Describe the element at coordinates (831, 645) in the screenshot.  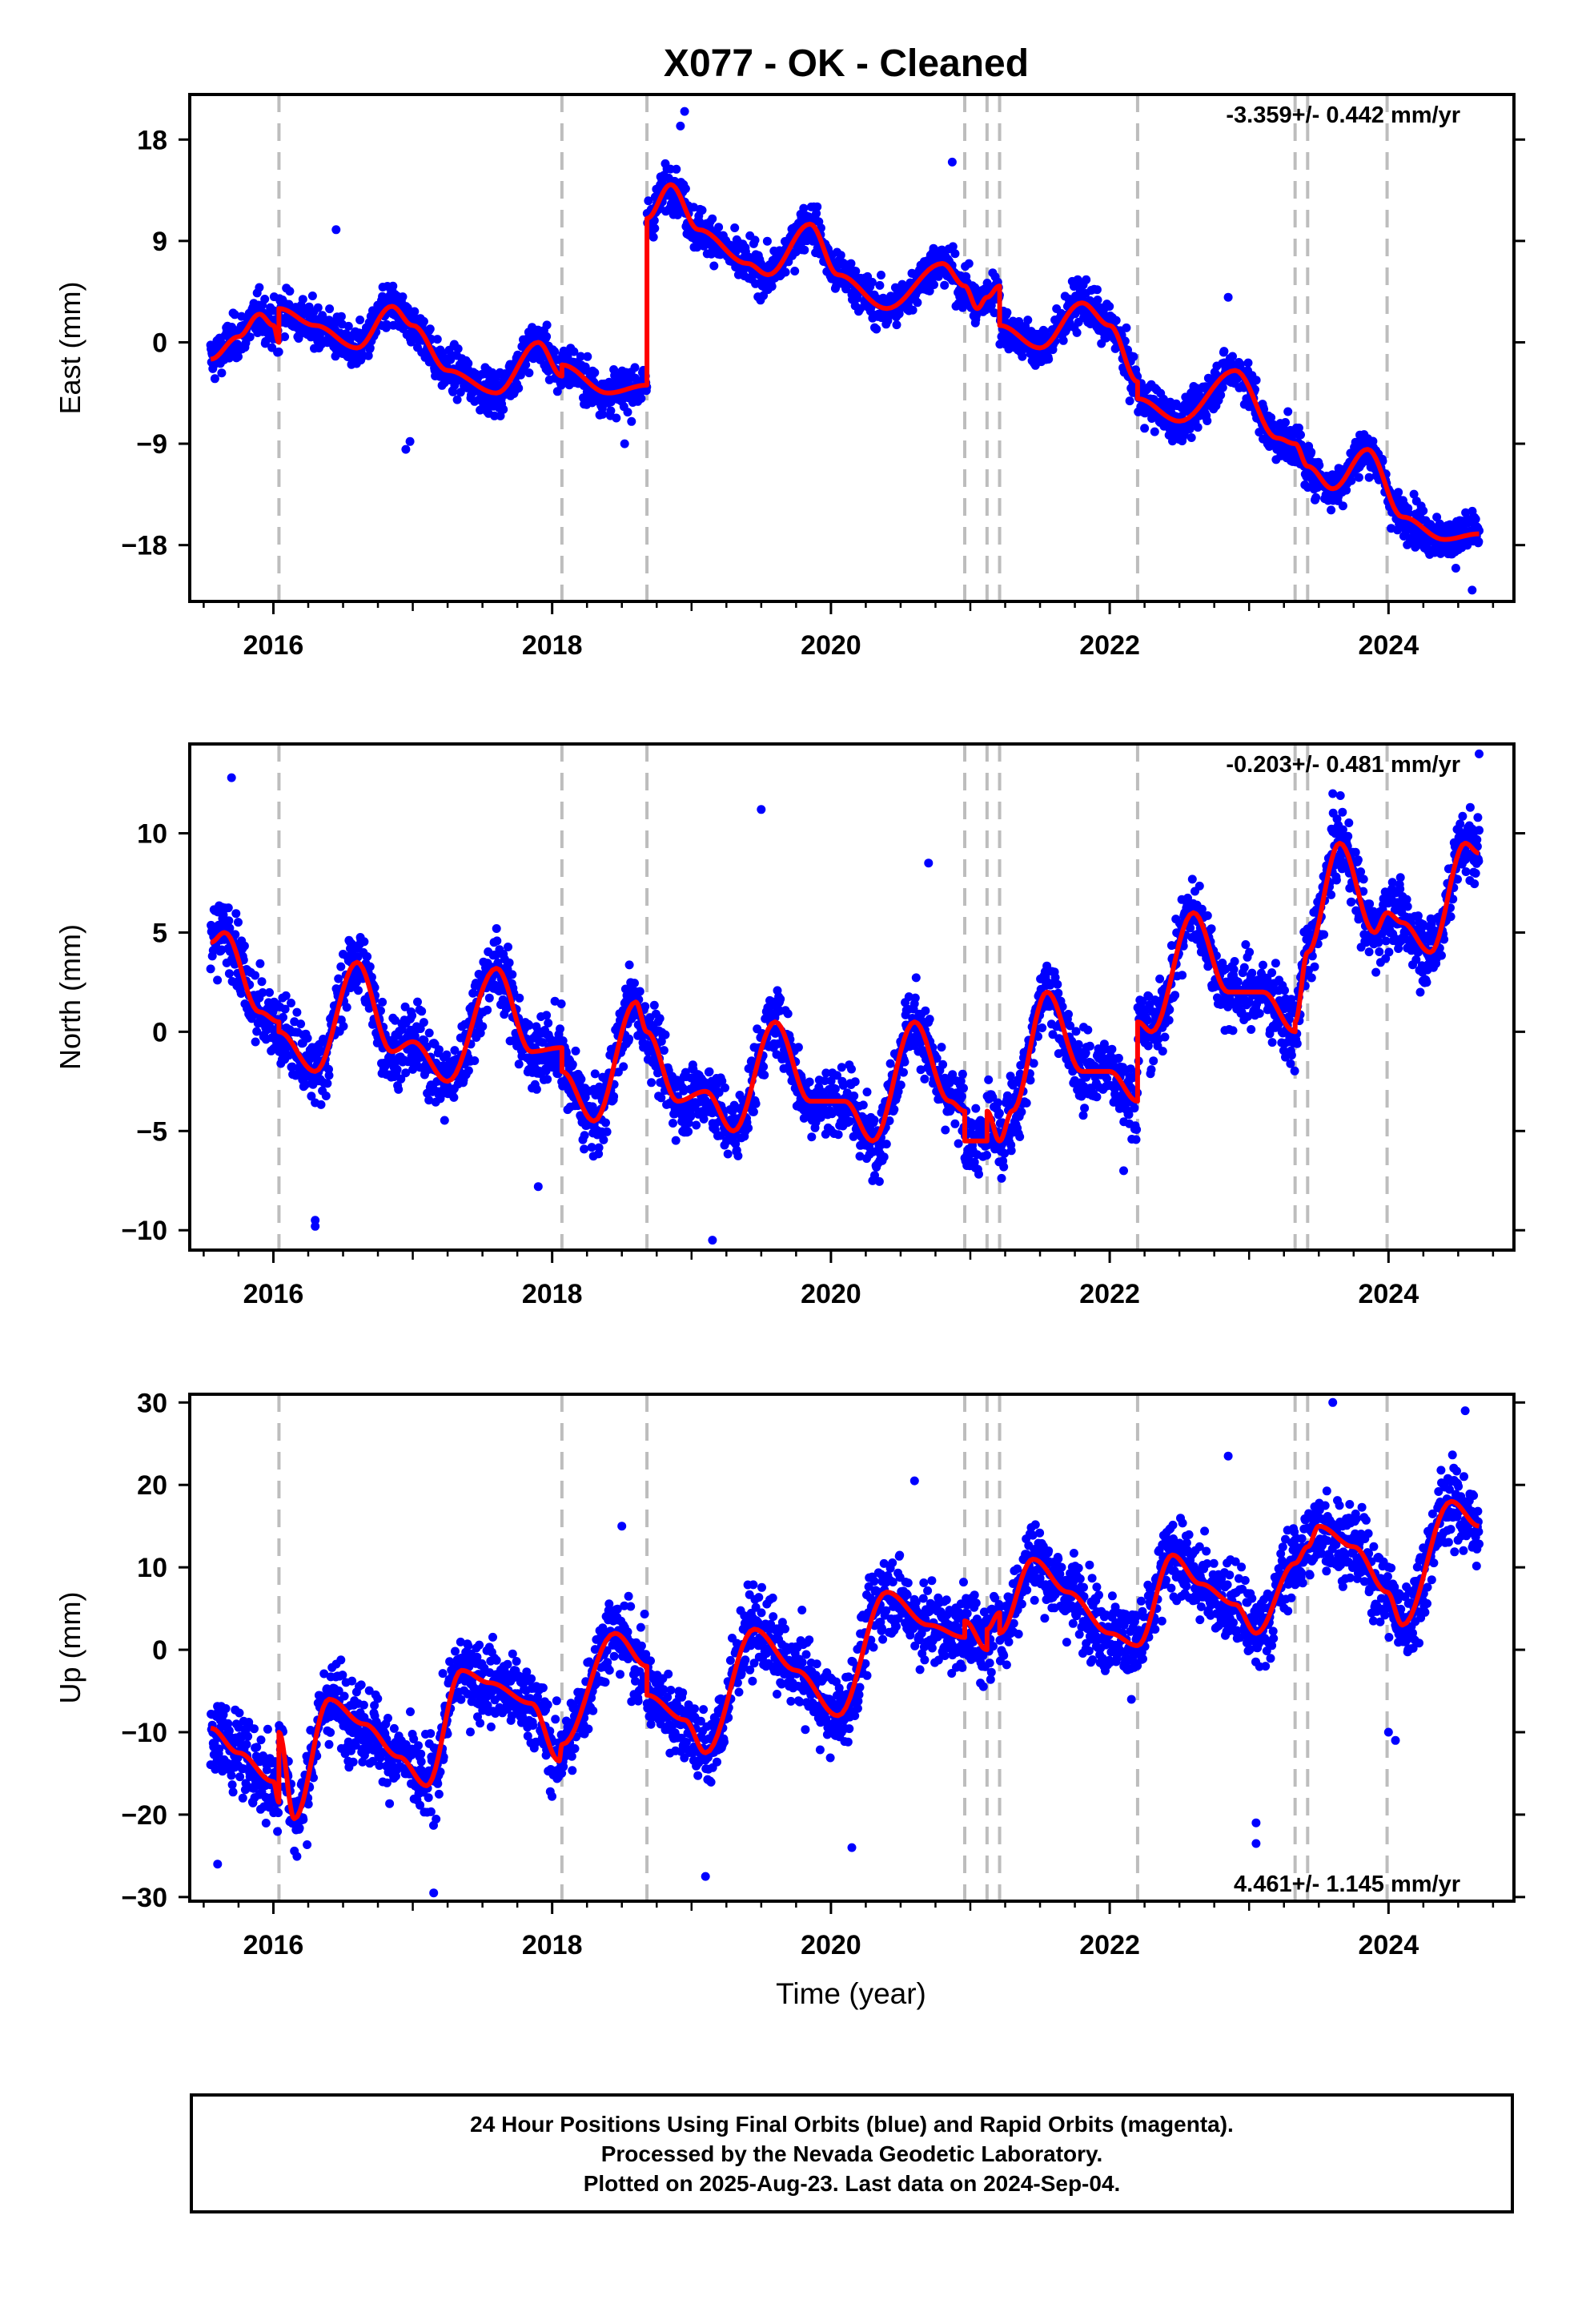
I see `x-tick-label: 2020` at that location.